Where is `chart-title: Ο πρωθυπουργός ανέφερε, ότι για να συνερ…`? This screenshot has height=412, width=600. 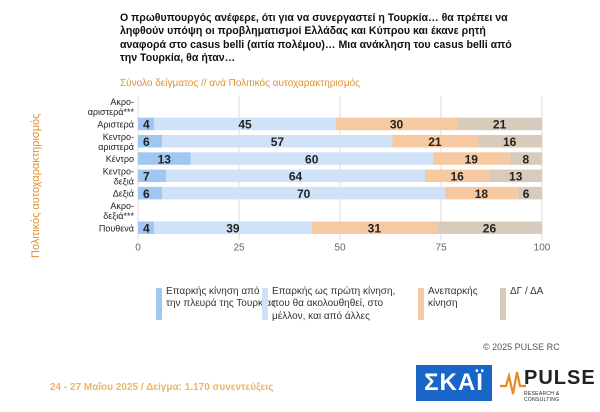 chart-title: Ο πρωθυπουργός ανέφερε, ότι για να συνερ… is located at coordinates (316, 38).